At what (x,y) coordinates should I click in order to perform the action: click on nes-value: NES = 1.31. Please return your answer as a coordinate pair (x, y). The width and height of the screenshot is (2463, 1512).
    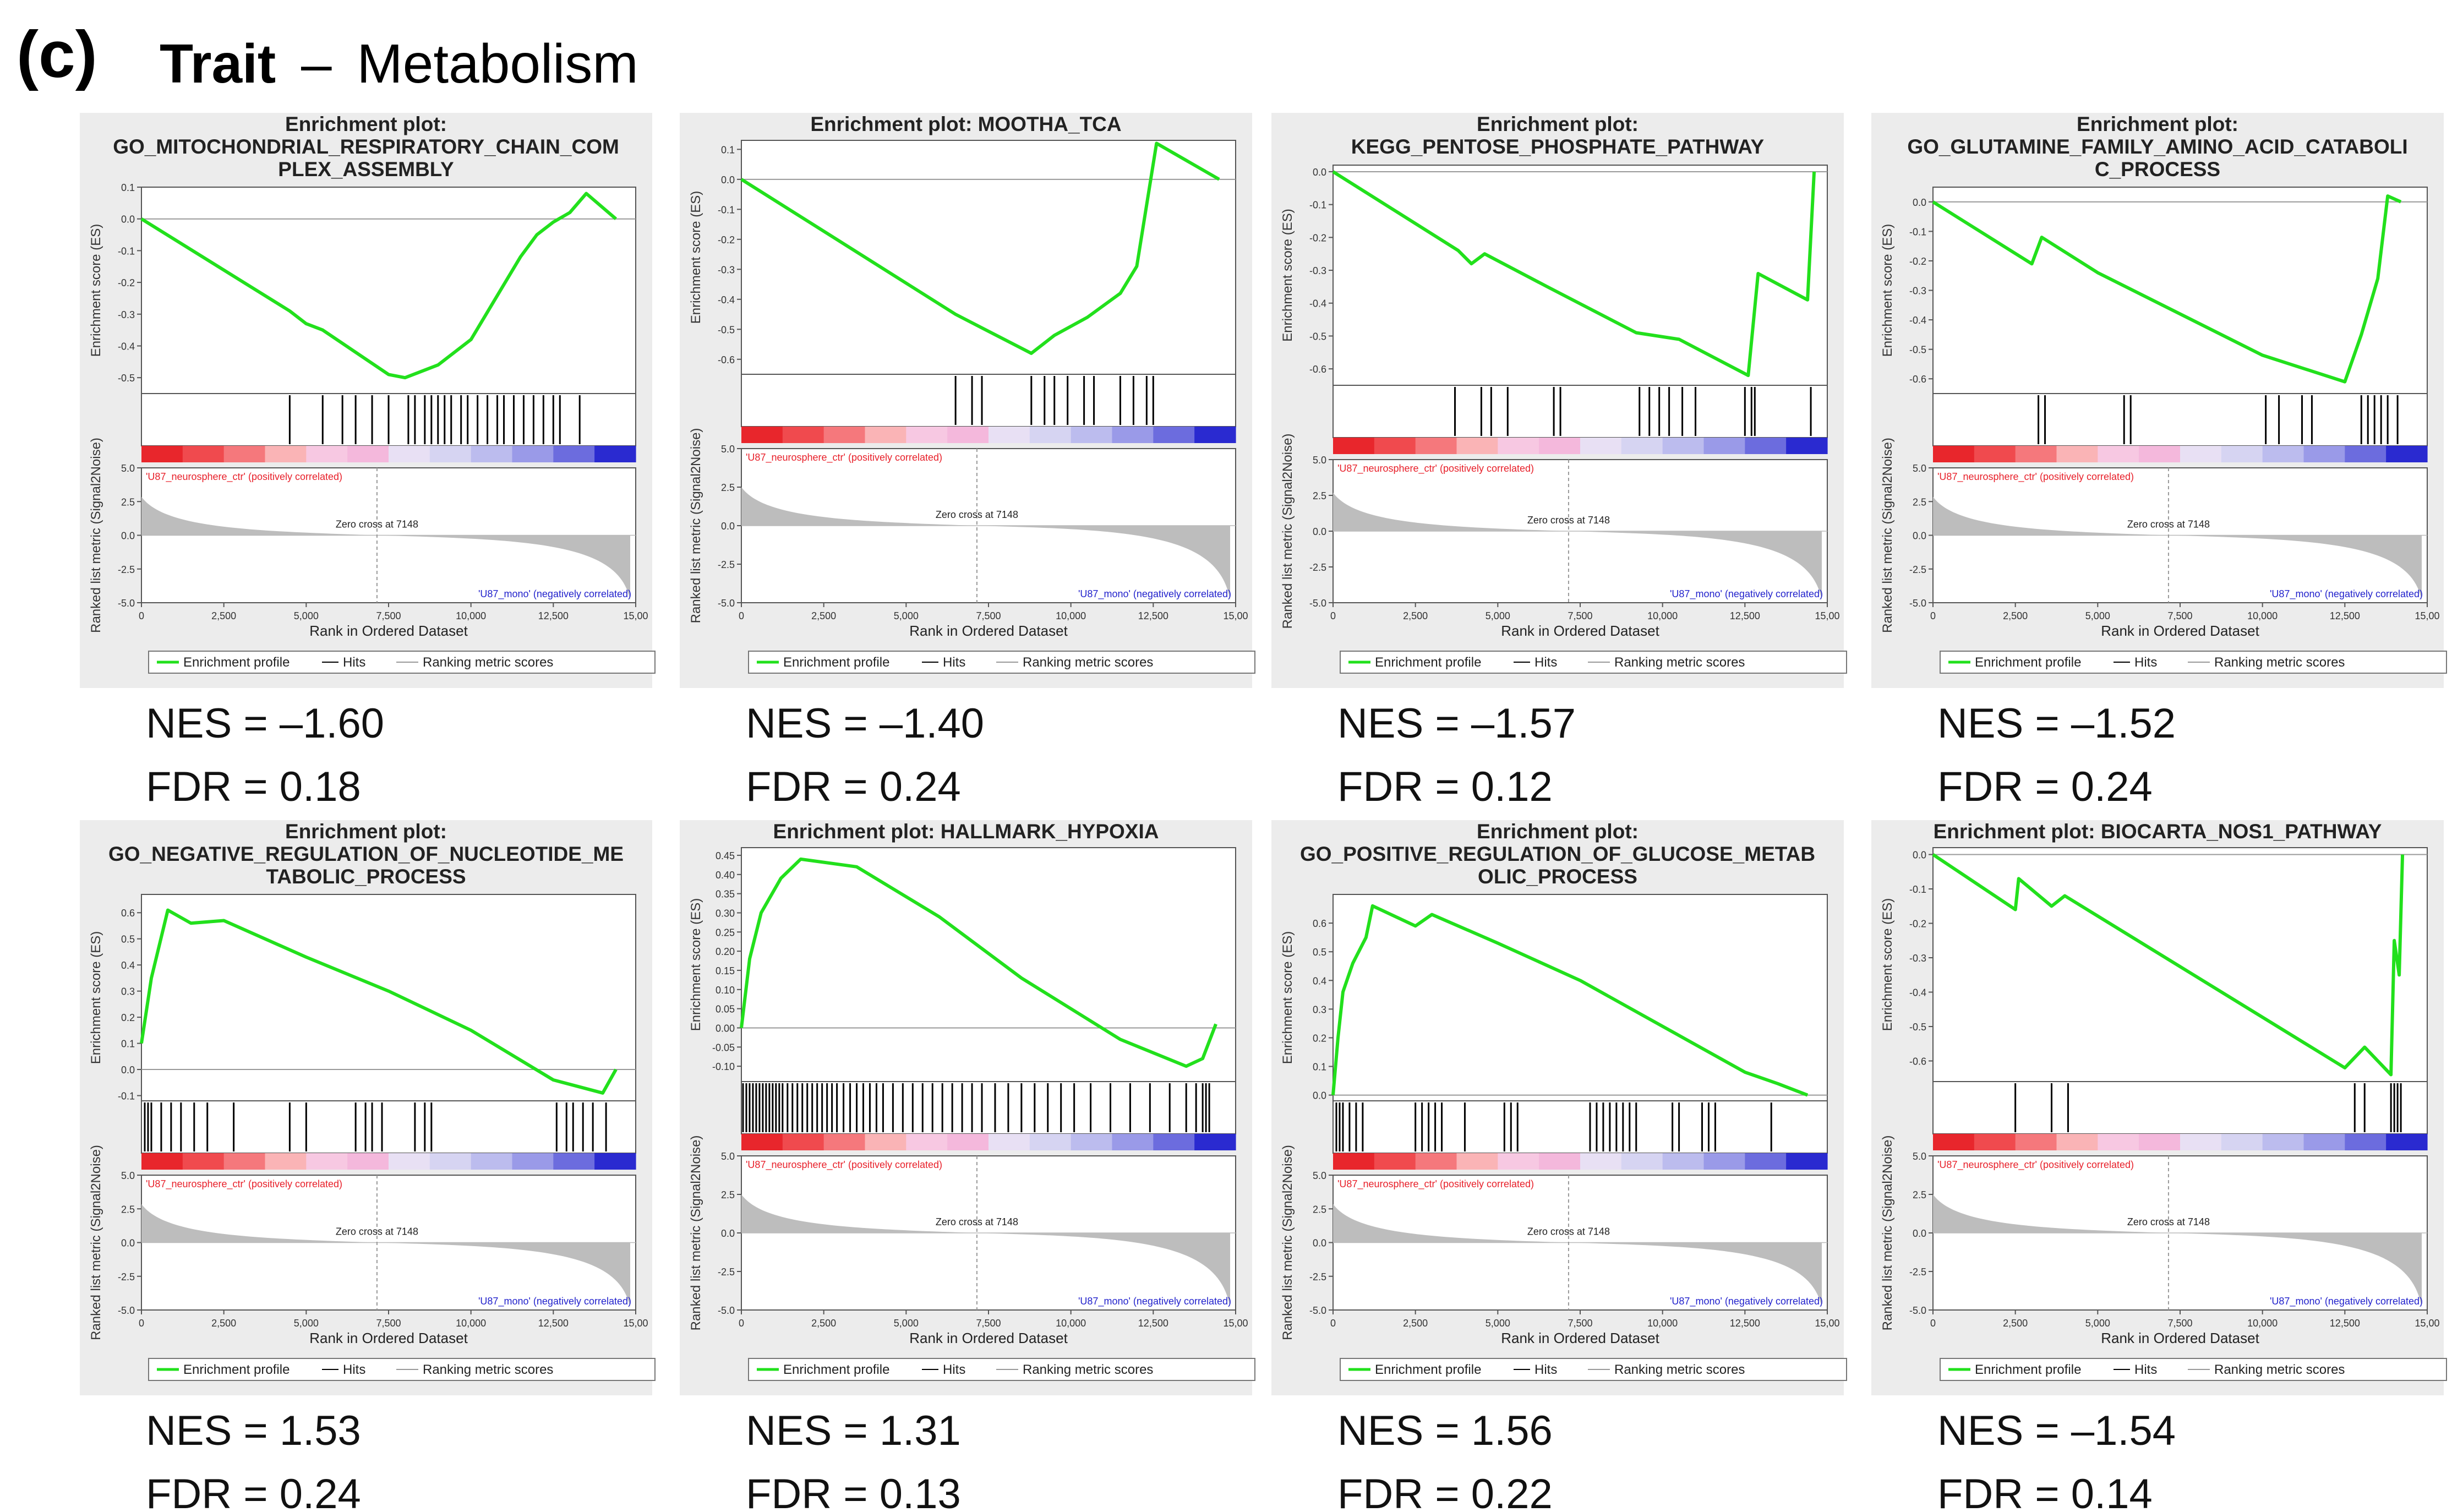
    Looking at the image, I should click on (853, 1430).